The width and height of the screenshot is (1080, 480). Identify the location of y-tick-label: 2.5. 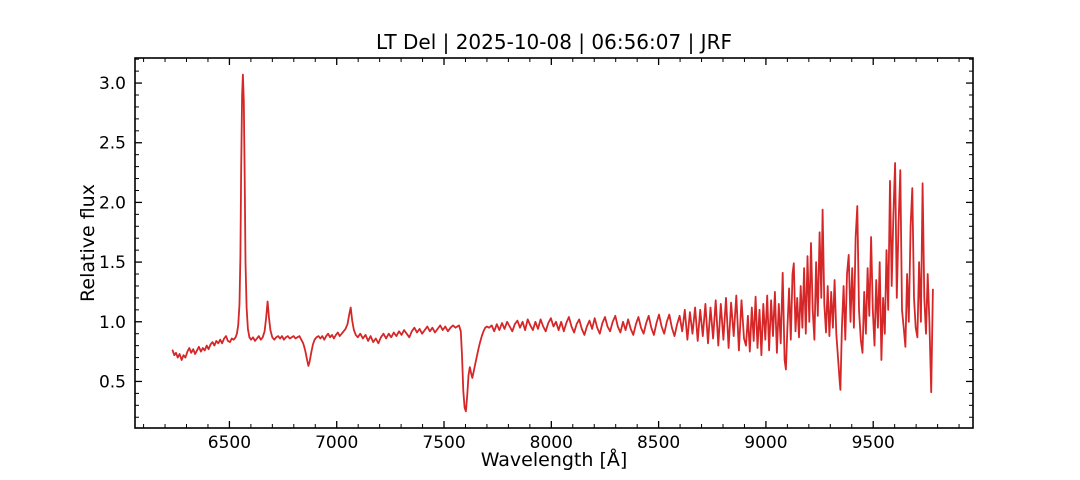
(112, 144).